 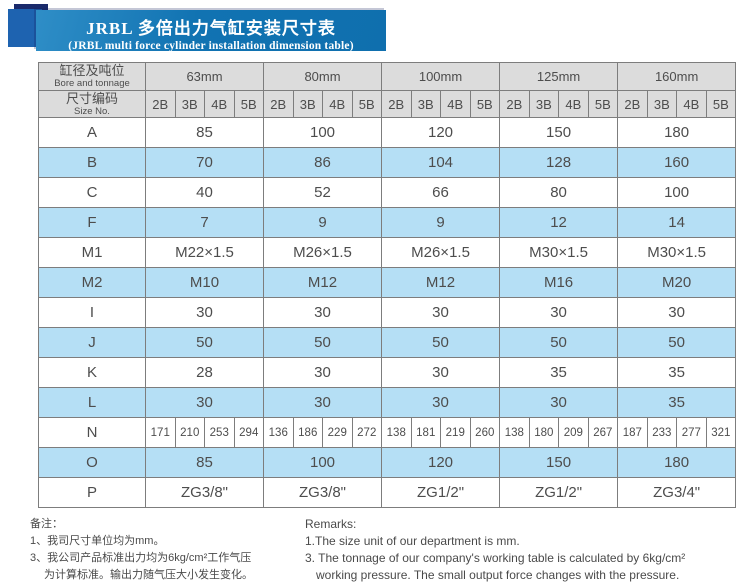 What do you see at coordinates (425, 432) in the screenshot?
I see `table-cell: 181` at bounding box center [425, 432].